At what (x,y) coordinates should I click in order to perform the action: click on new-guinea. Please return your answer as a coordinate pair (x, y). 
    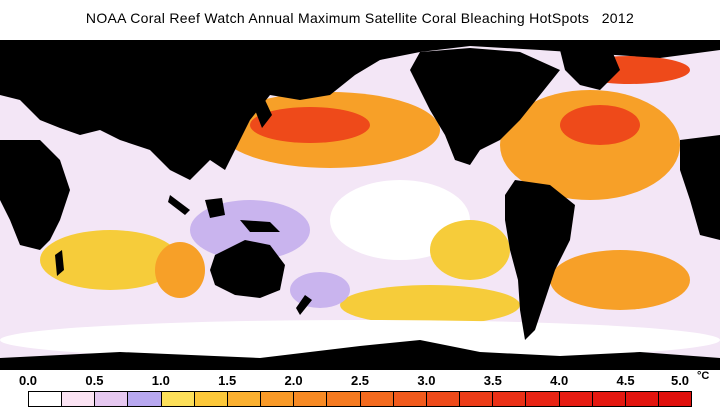
    Looking at the image, I should click on (260, 226).